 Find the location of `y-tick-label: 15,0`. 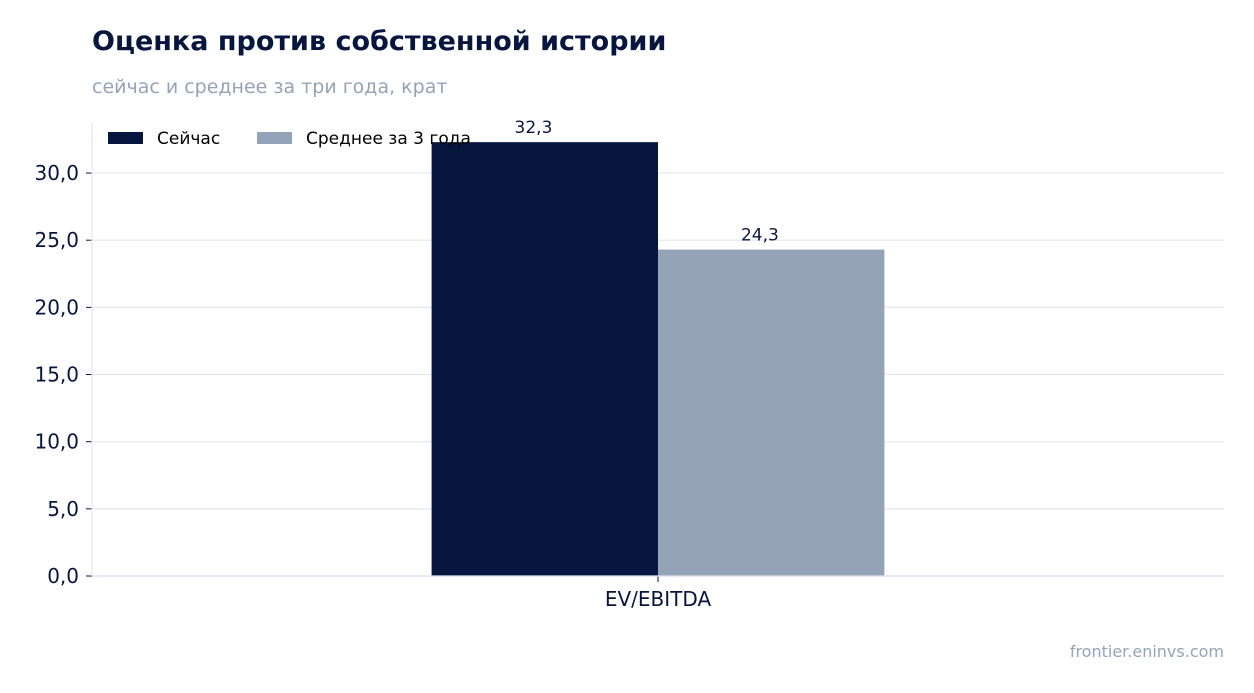

y-tick-label: 15,0 is located at coordinates (56, 375).